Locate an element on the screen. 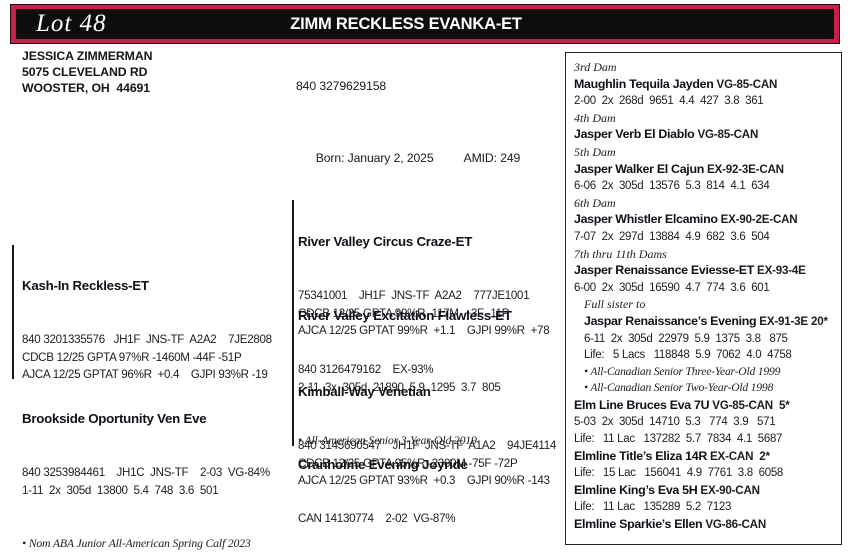  family-row-label: 5th Dam is located at coordinates (595, 151).